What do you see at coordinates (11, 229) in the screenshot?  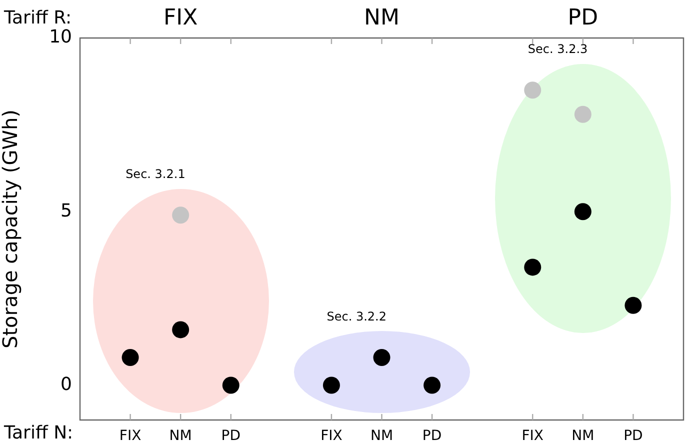 I see `y-axis-title: Storage capacity (GWh)` at bounding box center [11, 229].